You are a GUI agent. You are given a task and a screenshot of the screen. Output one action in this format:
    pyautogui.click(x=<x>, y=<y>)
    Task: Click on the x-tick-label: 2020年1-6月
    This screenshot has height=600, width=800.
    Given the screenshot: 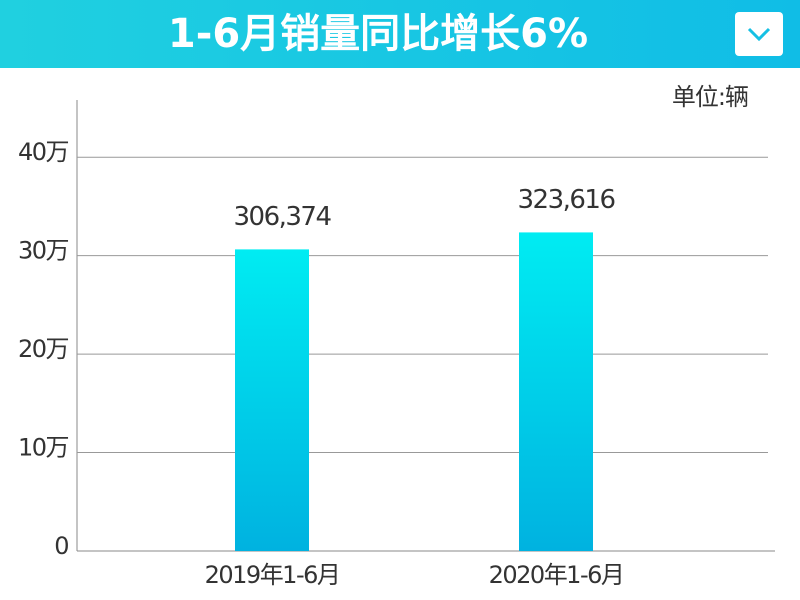 What is the action you would take?
    pyautogui.click(x=556, y=575)
    